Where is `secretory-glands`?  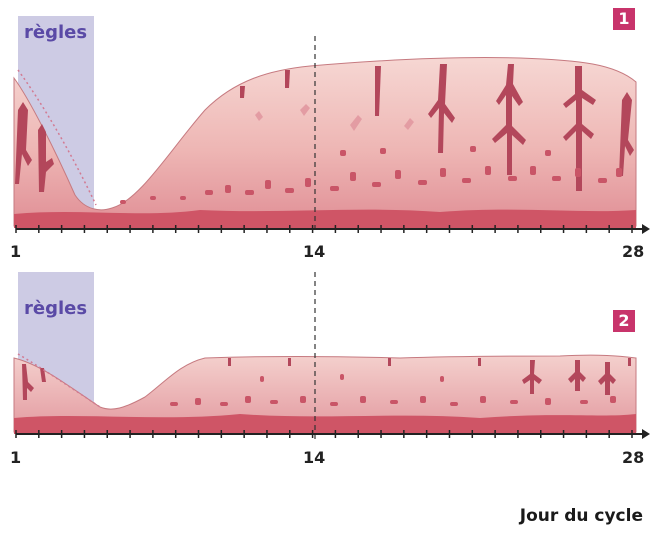
secretory-glands is located at coordinates (334, 117).